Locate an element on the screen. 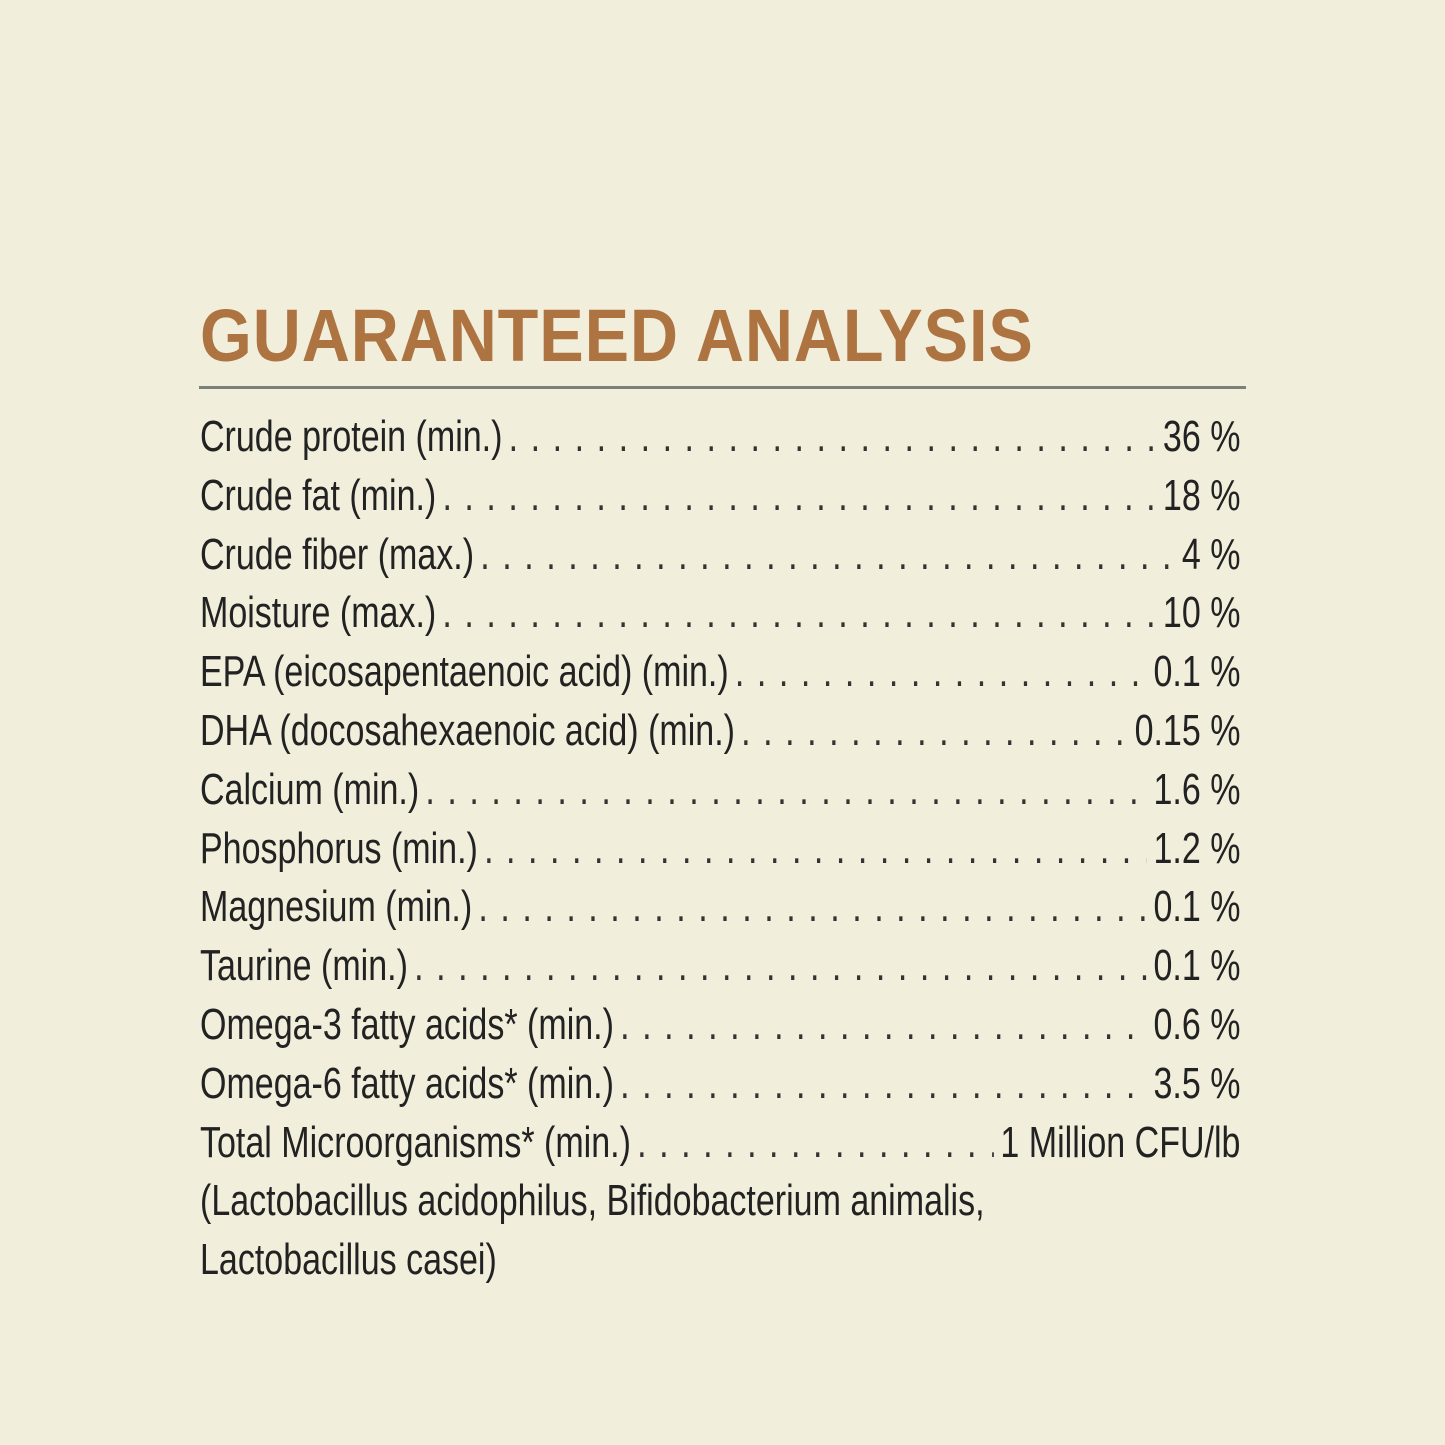  nutrient-label: Magnesium (min.) is located at coordinates (336, 907).